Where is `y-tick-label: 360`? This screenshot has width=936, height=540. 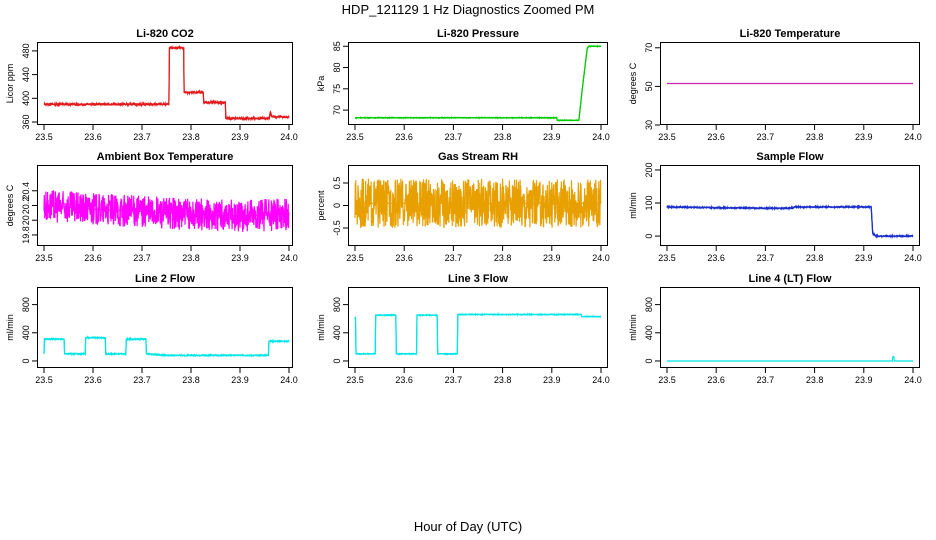
y-tick-label: 360 is located at coordinates (26, 122).